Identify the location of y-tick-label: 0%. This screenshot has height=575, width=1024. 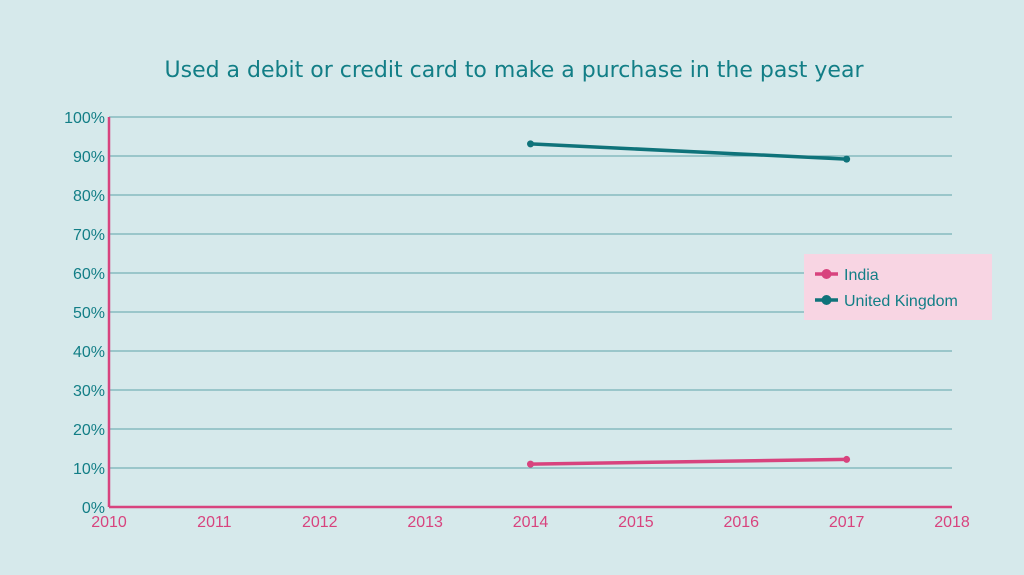
(93, 508).